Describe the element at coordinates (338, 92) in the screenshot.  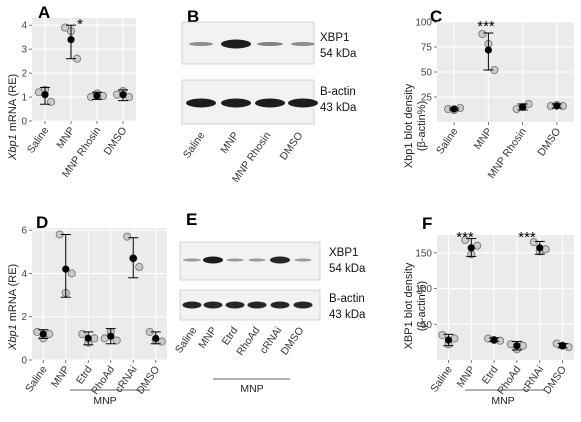
I see `blot-b-band2-name: B-actin` at that location.